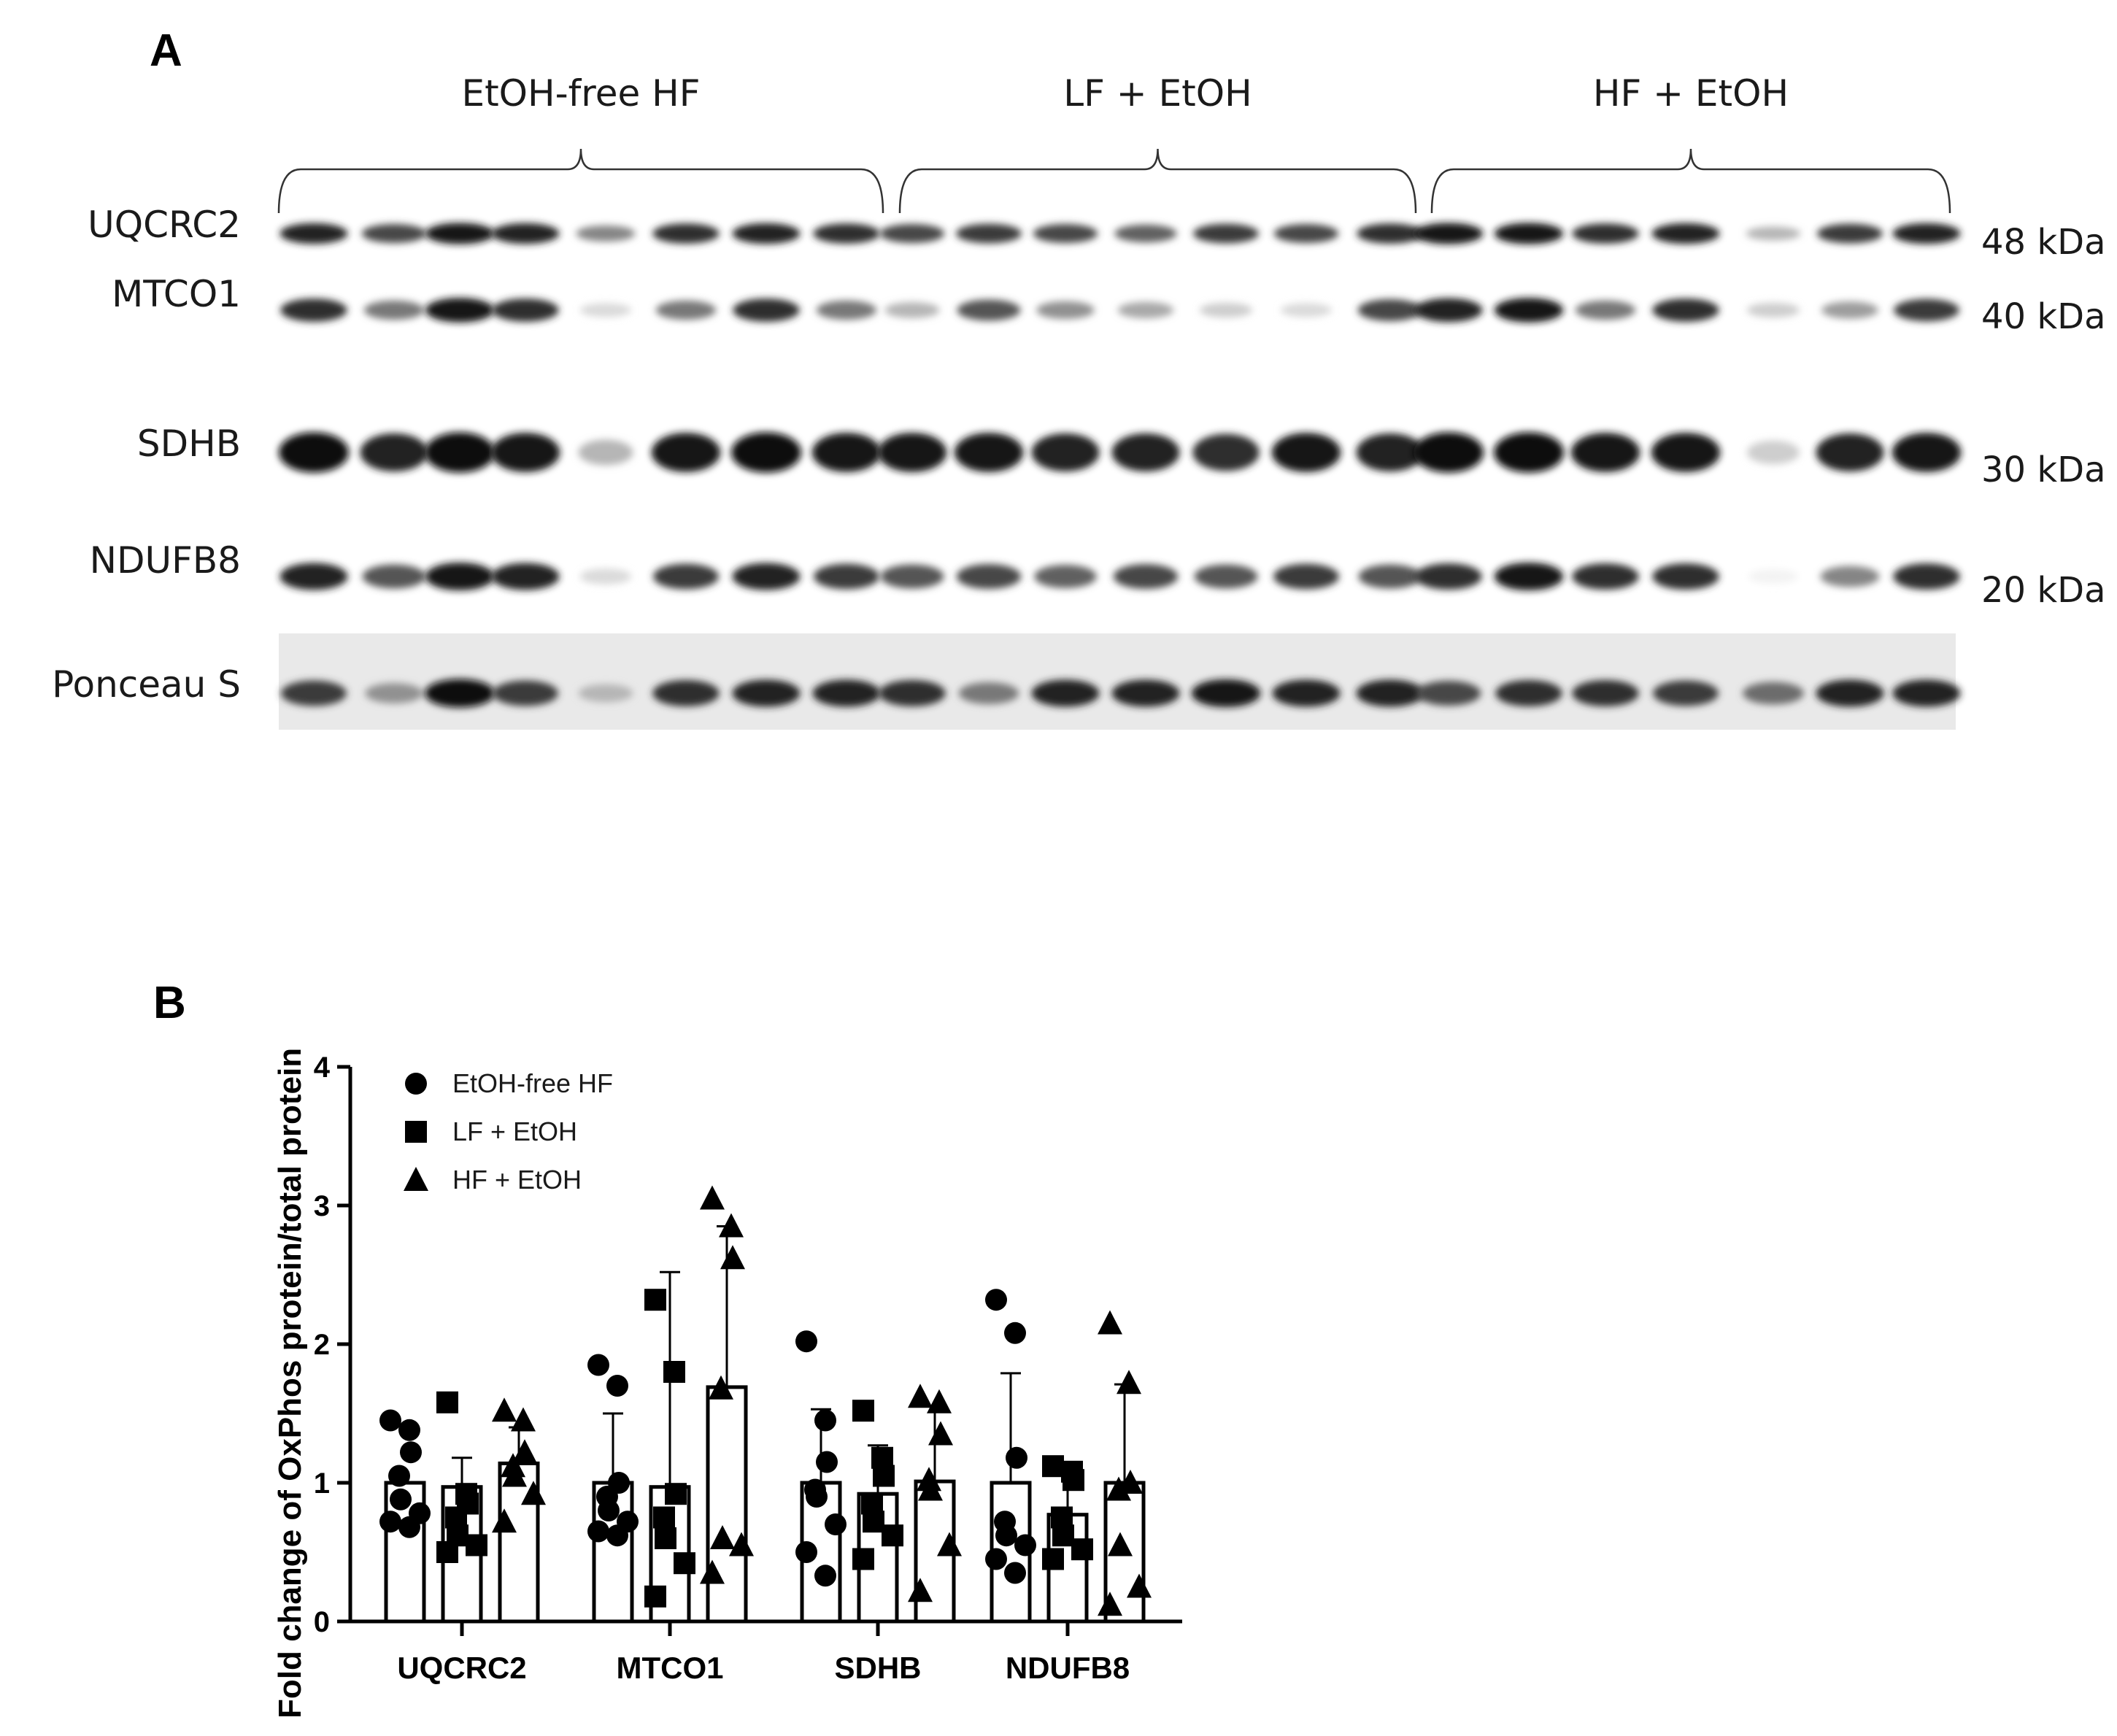 The width and height of the screenshot is (2117, 1736). I want to click on molecular-weight-label: 20 kDa, so click(2043, 590).